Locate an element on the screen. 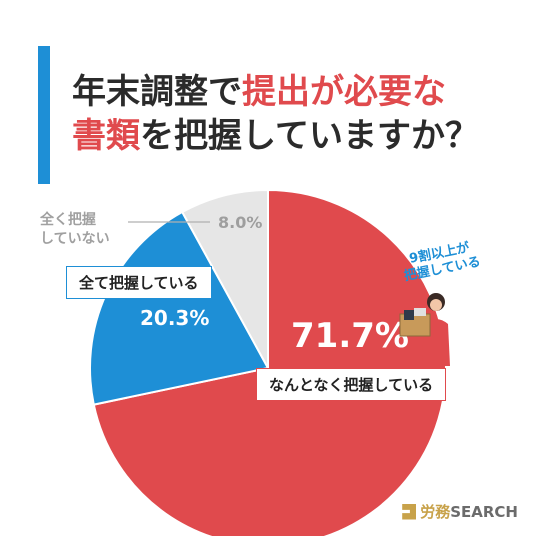 Image resolution: width=536 pixels, height=536 pixels. slice-label-all-pct: 20.3% is located at coordinates (175, 318).